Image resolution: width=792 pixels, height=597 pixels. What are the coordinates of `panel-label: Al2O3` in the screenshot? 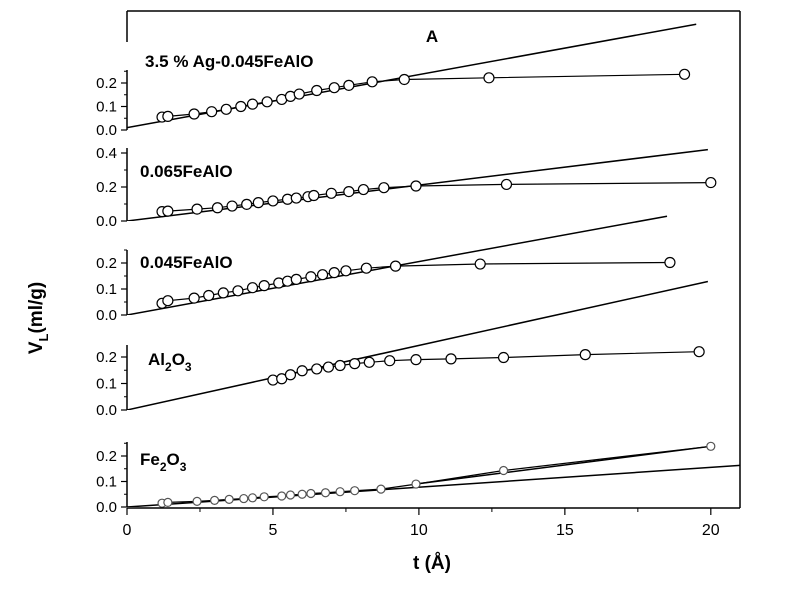 It's located at (170, 362).